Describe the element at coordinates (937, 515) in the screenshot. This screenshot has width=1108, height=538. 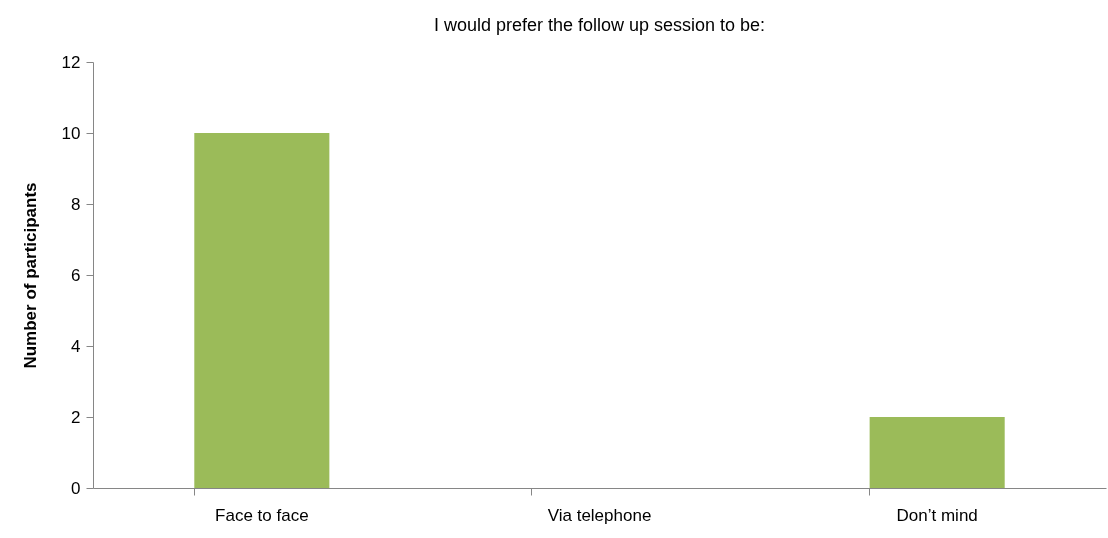
I see `x-tick-label: Don’t mind` at that location.